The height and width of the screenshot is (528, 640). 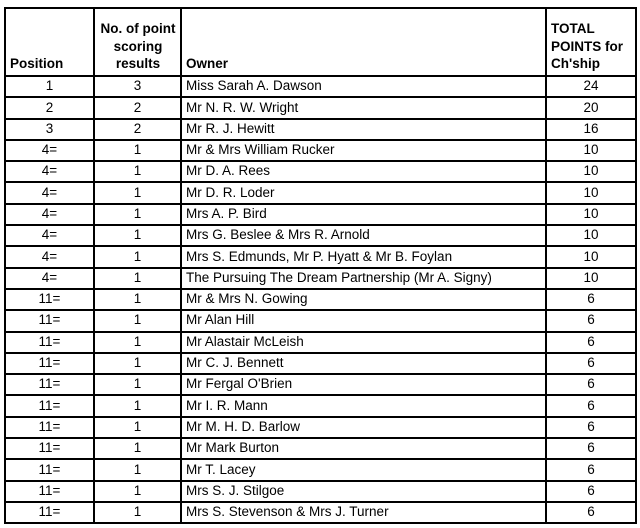 What do you see at coordinates (363, 86) in the screenshot?
I see `cell-owner: Miss Sarah A. Dawson` at bounding box center [363, 86].